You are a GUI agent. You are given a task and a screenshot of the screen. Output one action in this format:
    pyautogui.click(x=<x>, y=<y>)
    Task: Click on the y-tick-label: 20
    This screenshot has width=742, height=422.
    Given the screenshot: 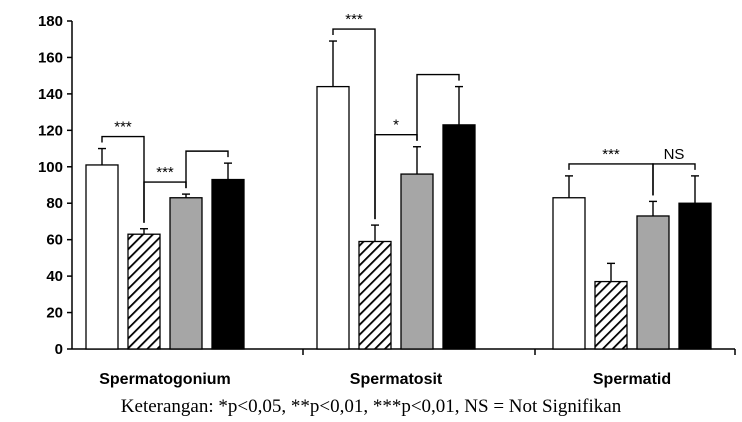 What is the action you would take?
    pyautogui.click(x=54, y=313)
    